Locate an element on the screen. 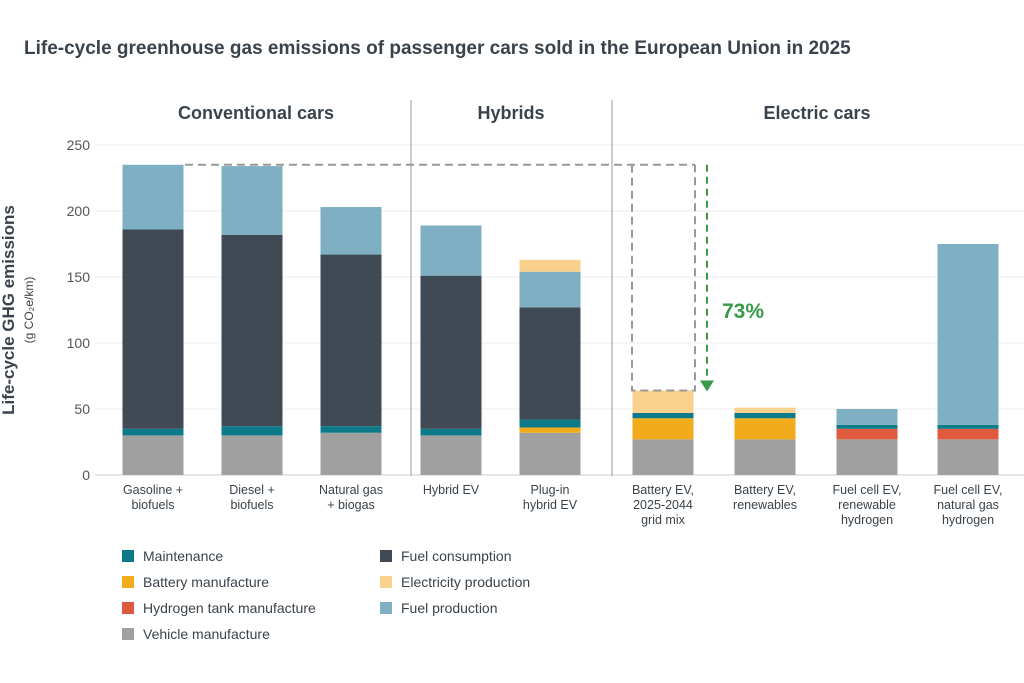 Image resolution: width=1024 pixels, height=683 pixels. legend-label: Electricity production is located at coordinates (466, 582).